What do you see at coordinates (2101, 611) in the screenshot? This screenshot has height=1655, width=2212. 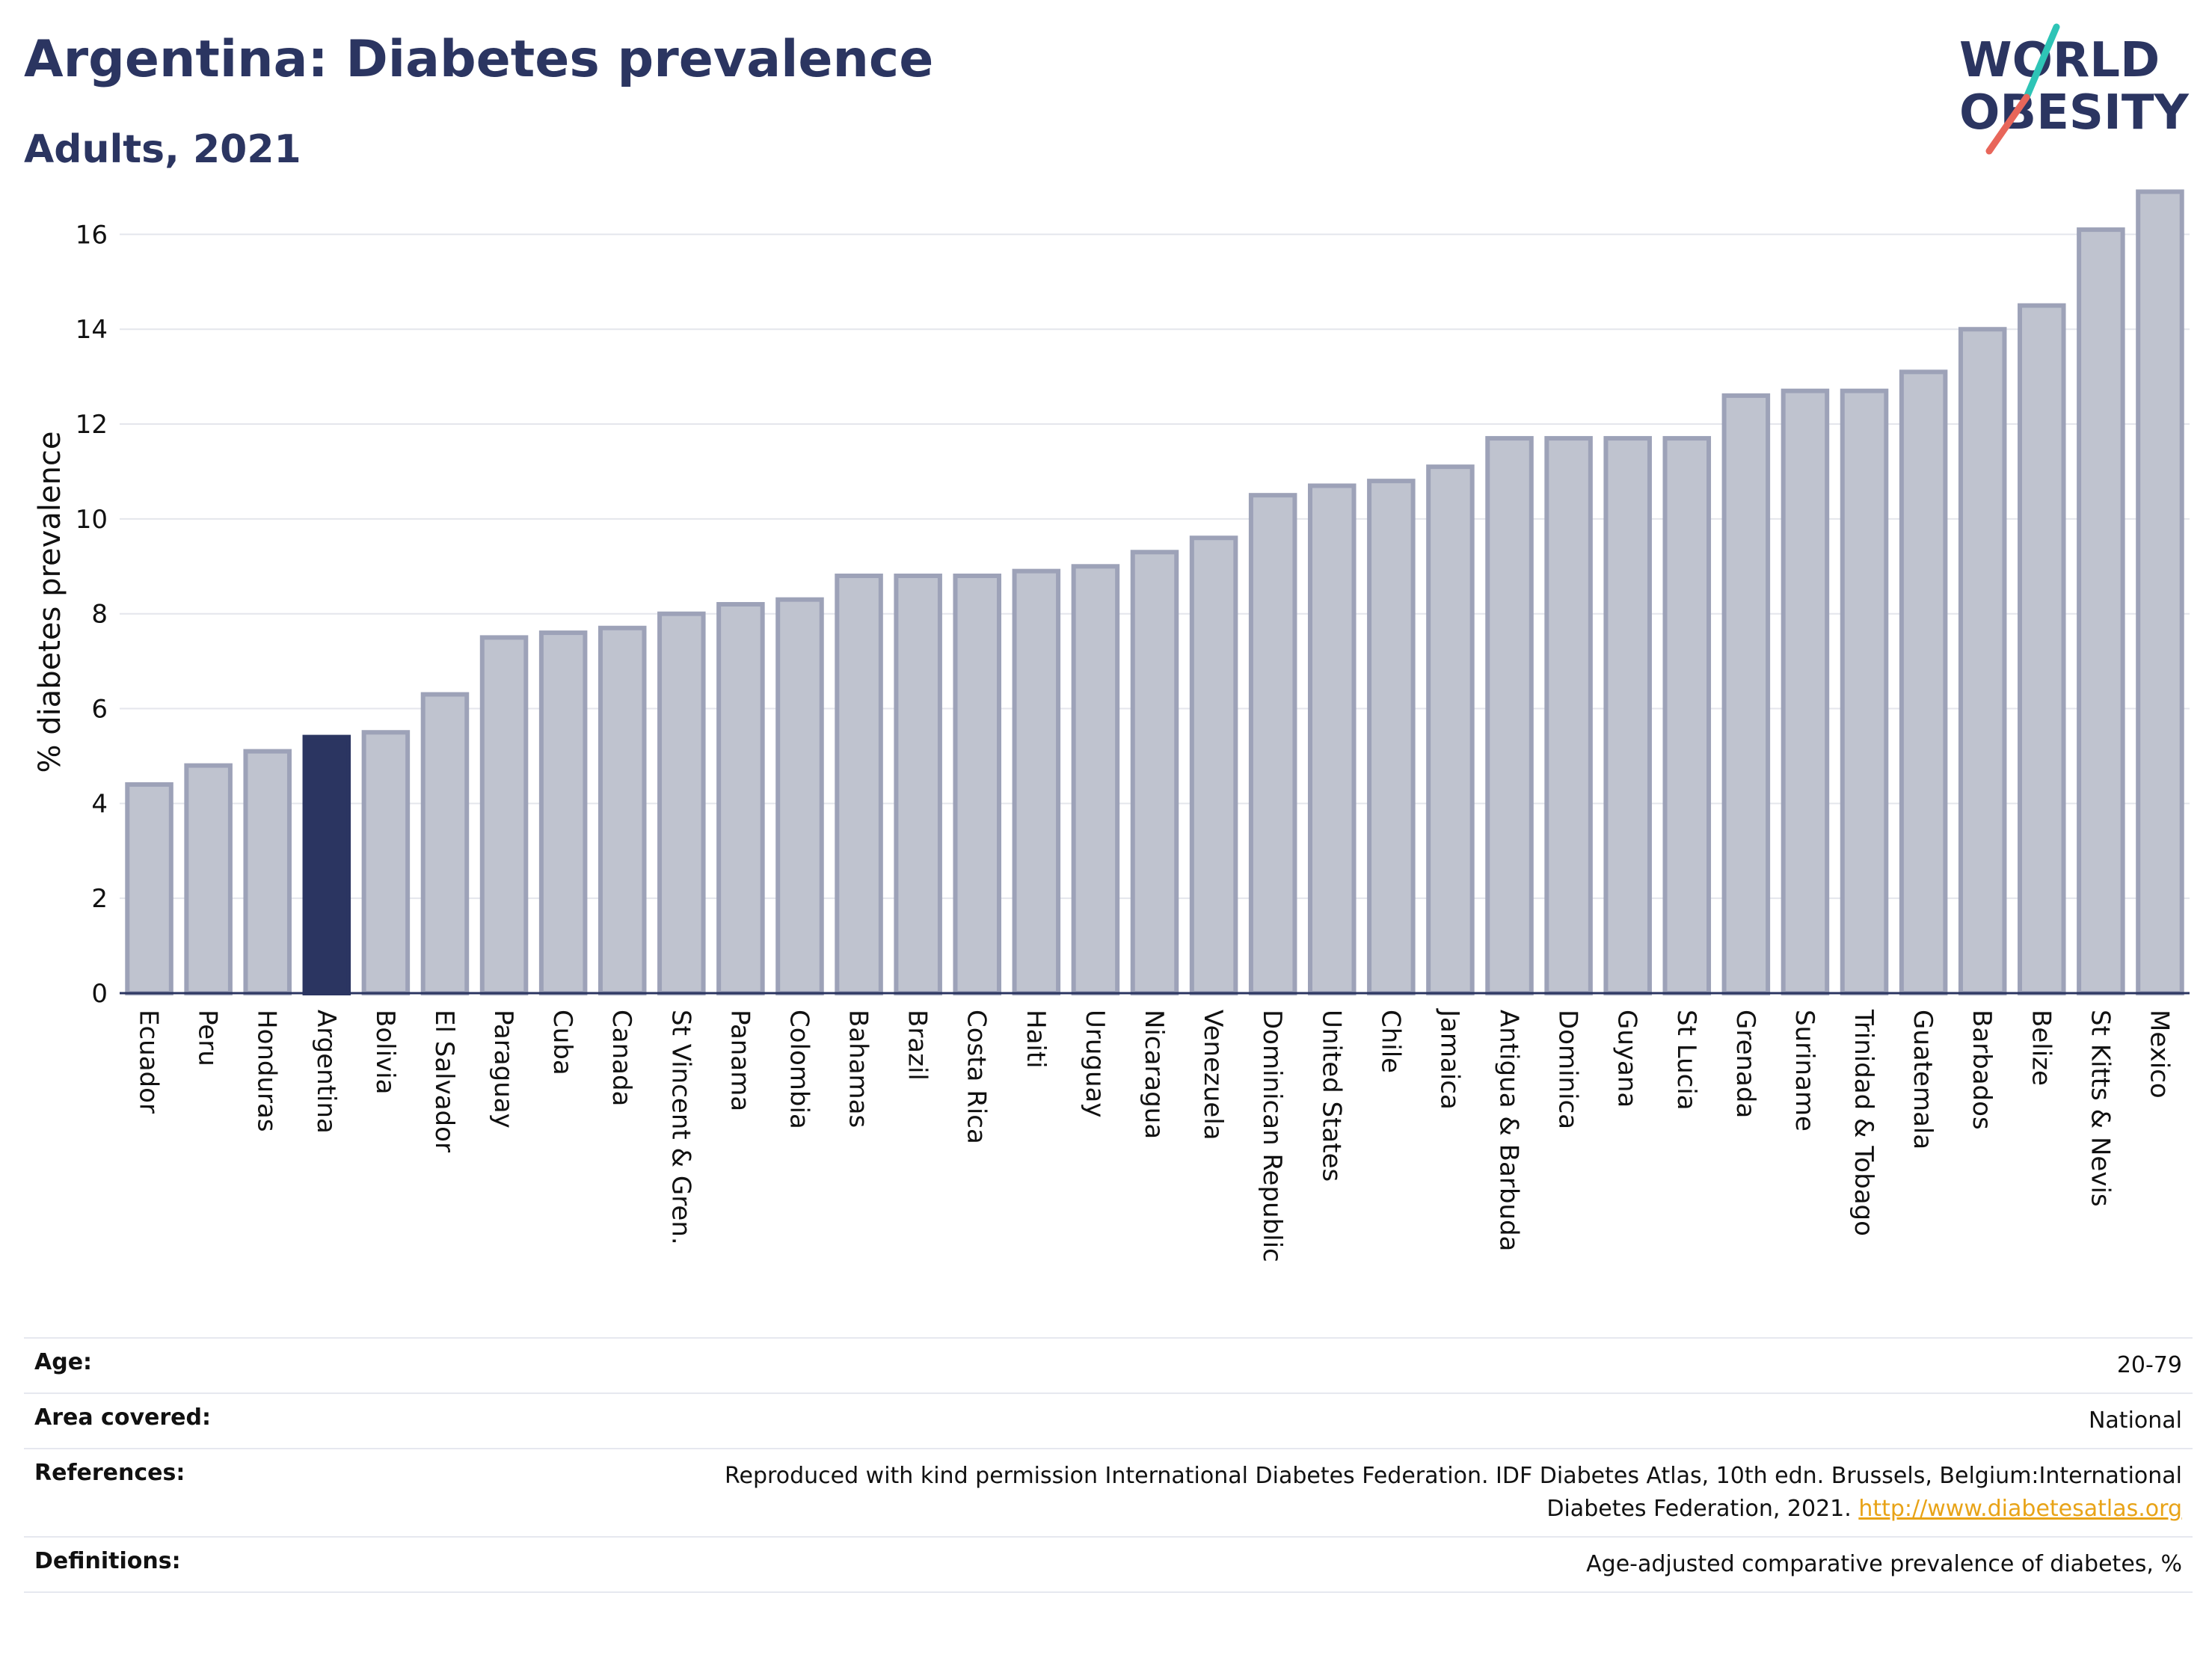 I see `bar-st-kitts-nevis` at bounding box center [2101, 611].